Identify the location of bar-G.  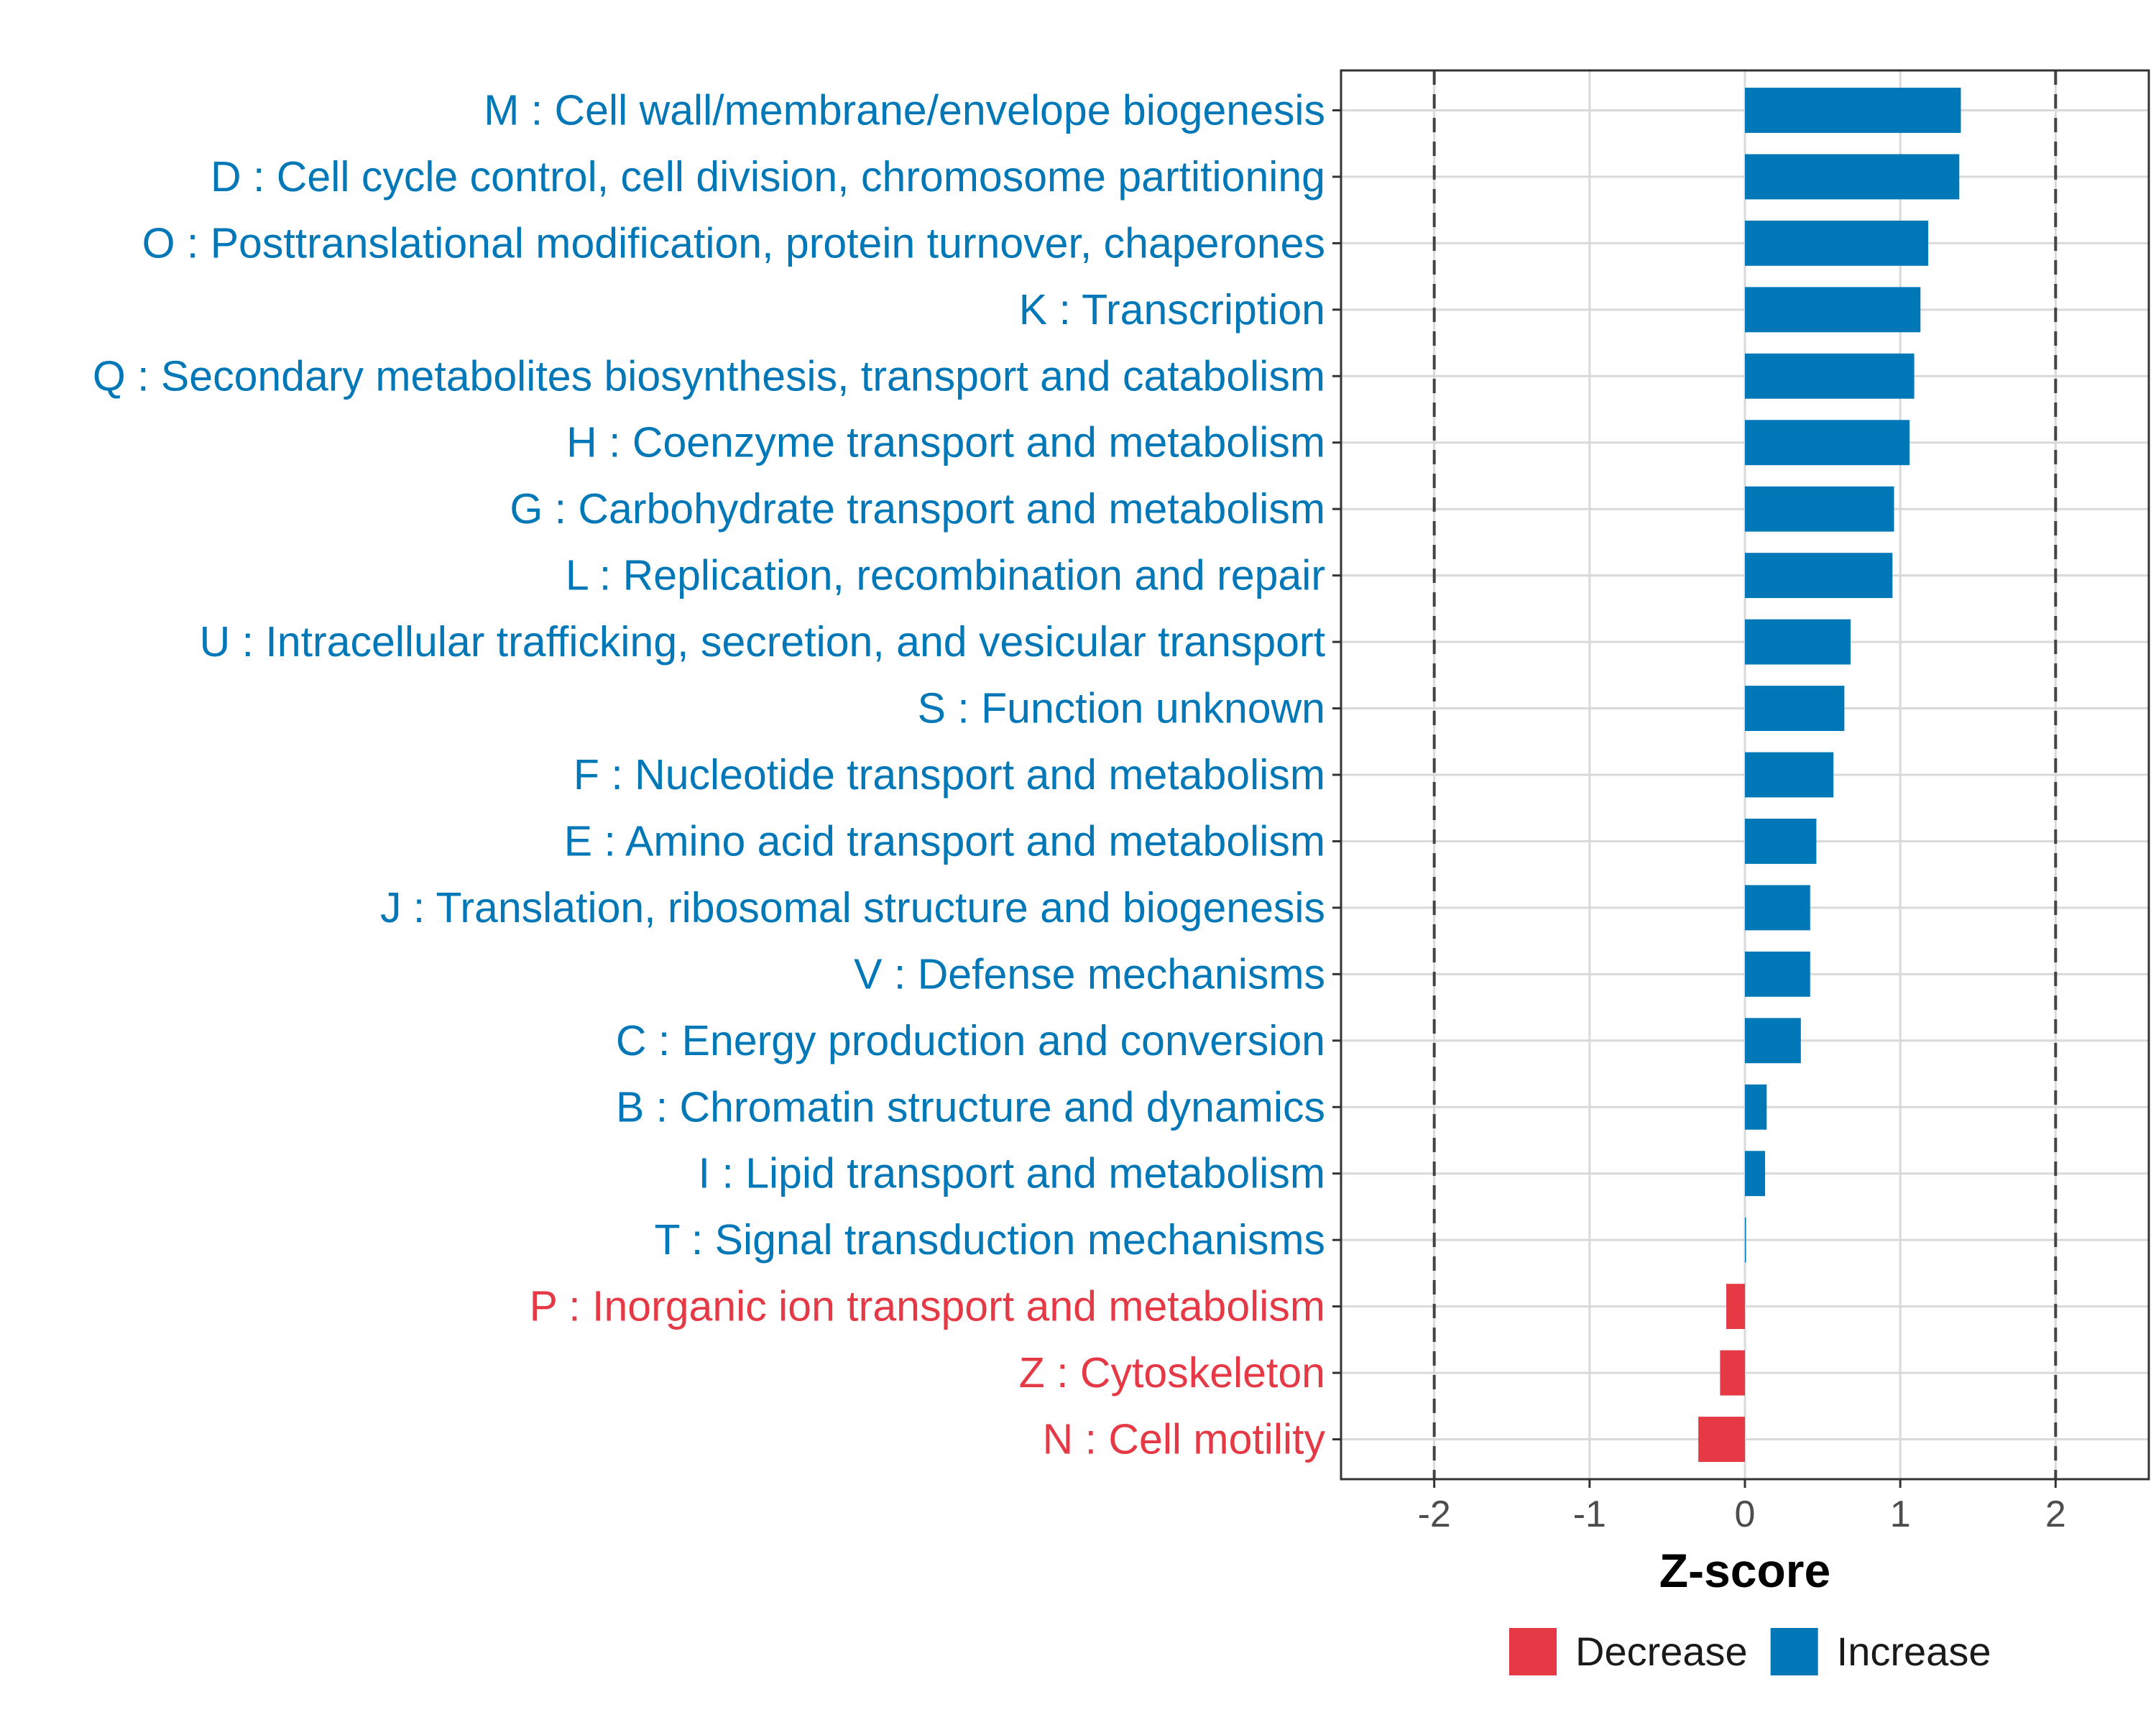
(1819, 509).